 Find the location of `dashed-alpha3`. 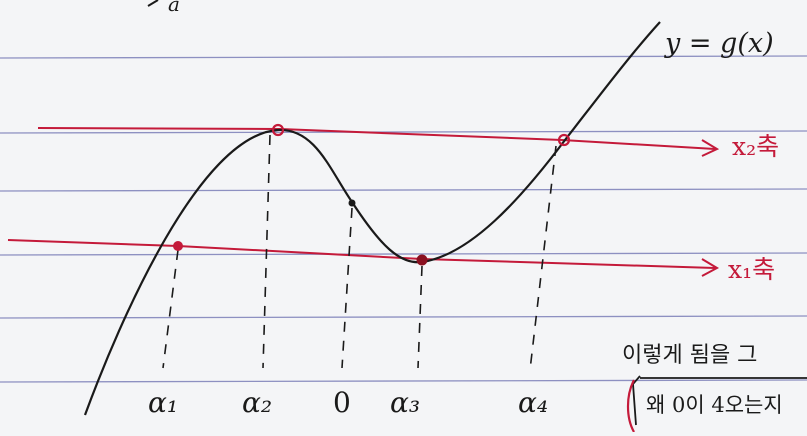

dashed-alpha3 is located at coordinates (420, 317).